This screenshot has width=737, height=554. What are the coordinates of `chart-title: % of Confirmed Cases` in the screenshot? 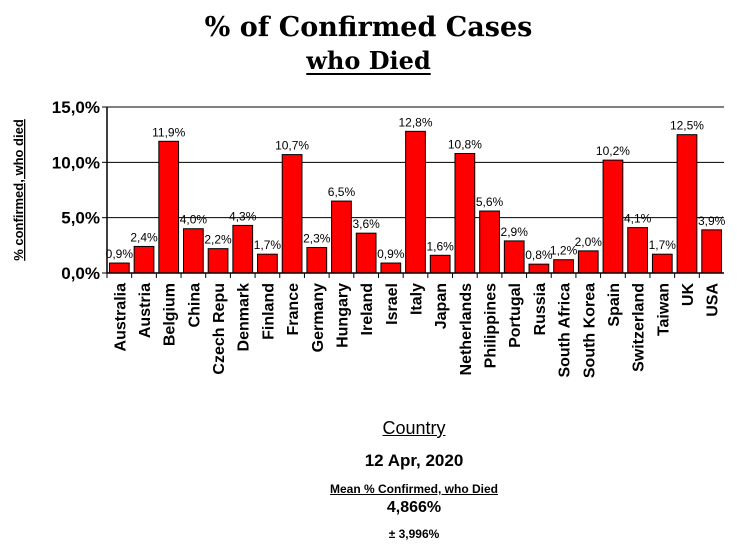 It's located at (368, 27).